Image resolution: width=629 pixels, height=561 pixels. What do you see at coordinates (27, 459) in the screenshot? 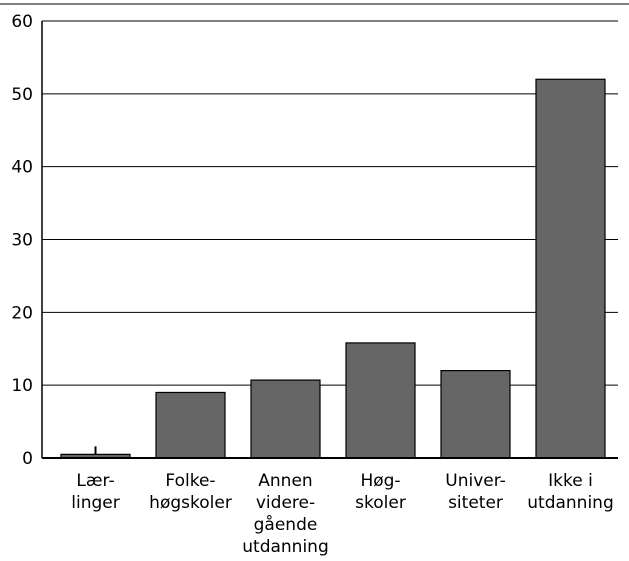
I see `y-tick-label: 0` at bounding box center [27, 459].